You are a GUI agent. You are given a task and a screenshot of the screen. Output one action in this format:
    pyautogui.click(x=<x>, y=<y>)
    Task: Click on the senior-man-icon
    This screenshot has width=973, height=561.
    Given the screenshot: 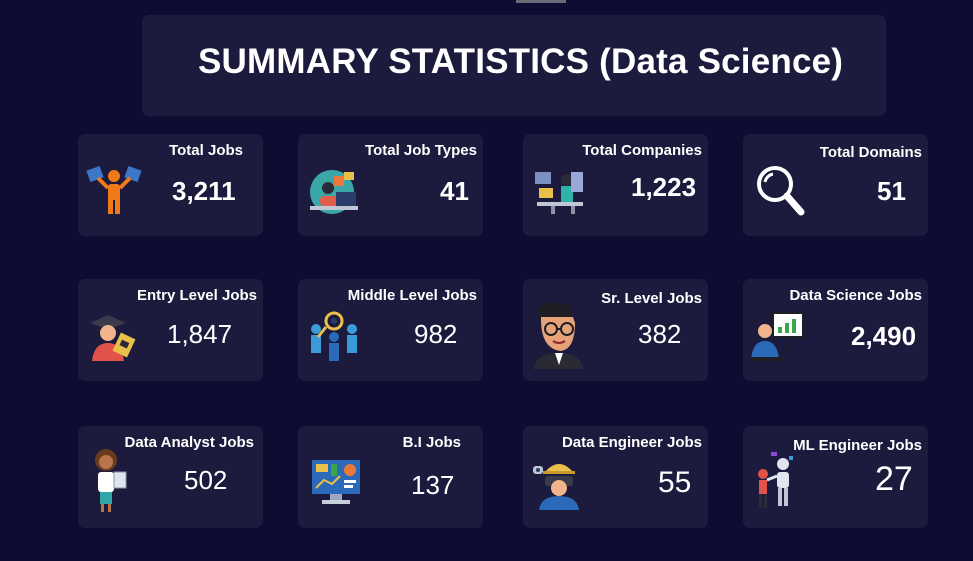 What is the action you would take?
    pyautogui.click(x=558, y=334)
    